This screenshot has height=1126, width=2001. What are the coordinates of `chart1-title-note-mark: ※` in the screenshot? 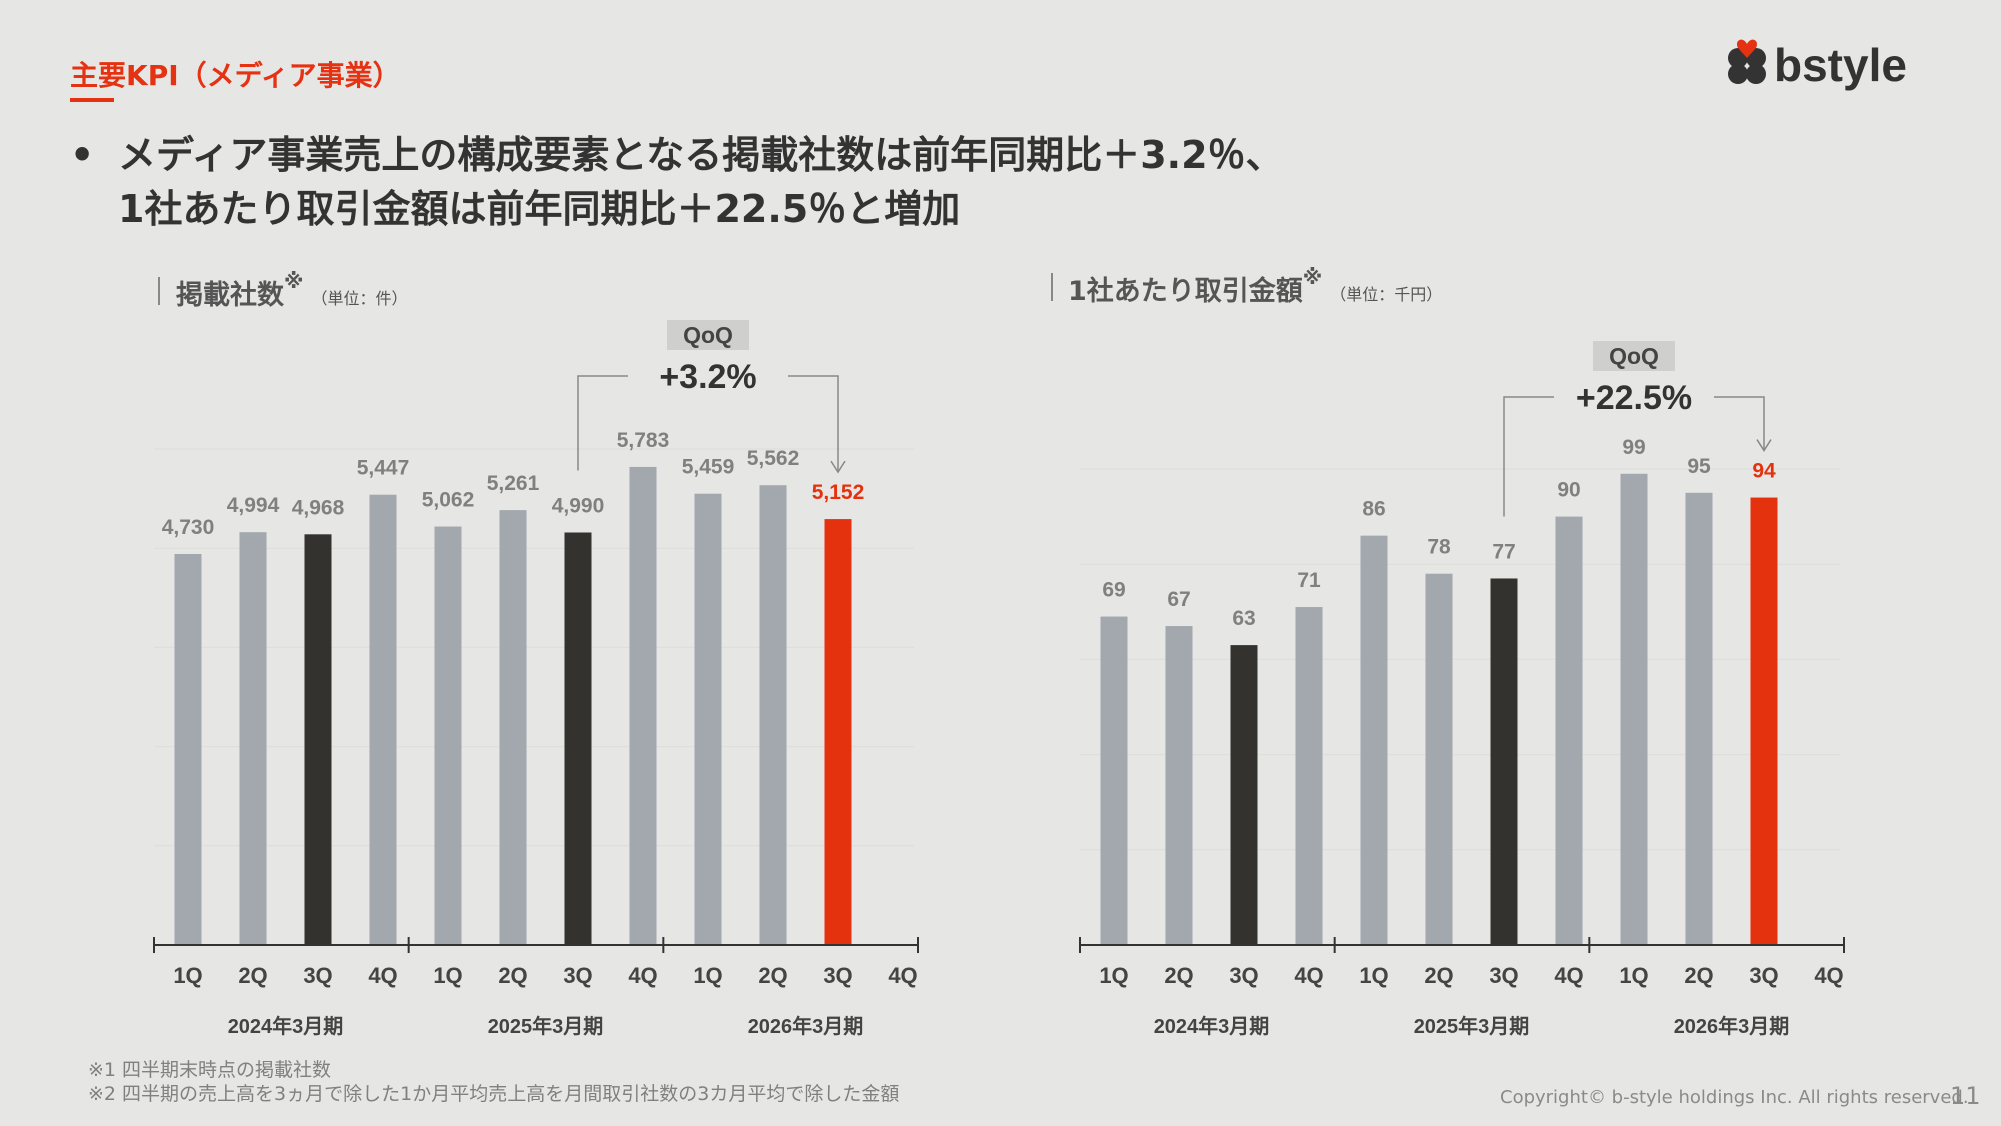 It's located at (294, 281).